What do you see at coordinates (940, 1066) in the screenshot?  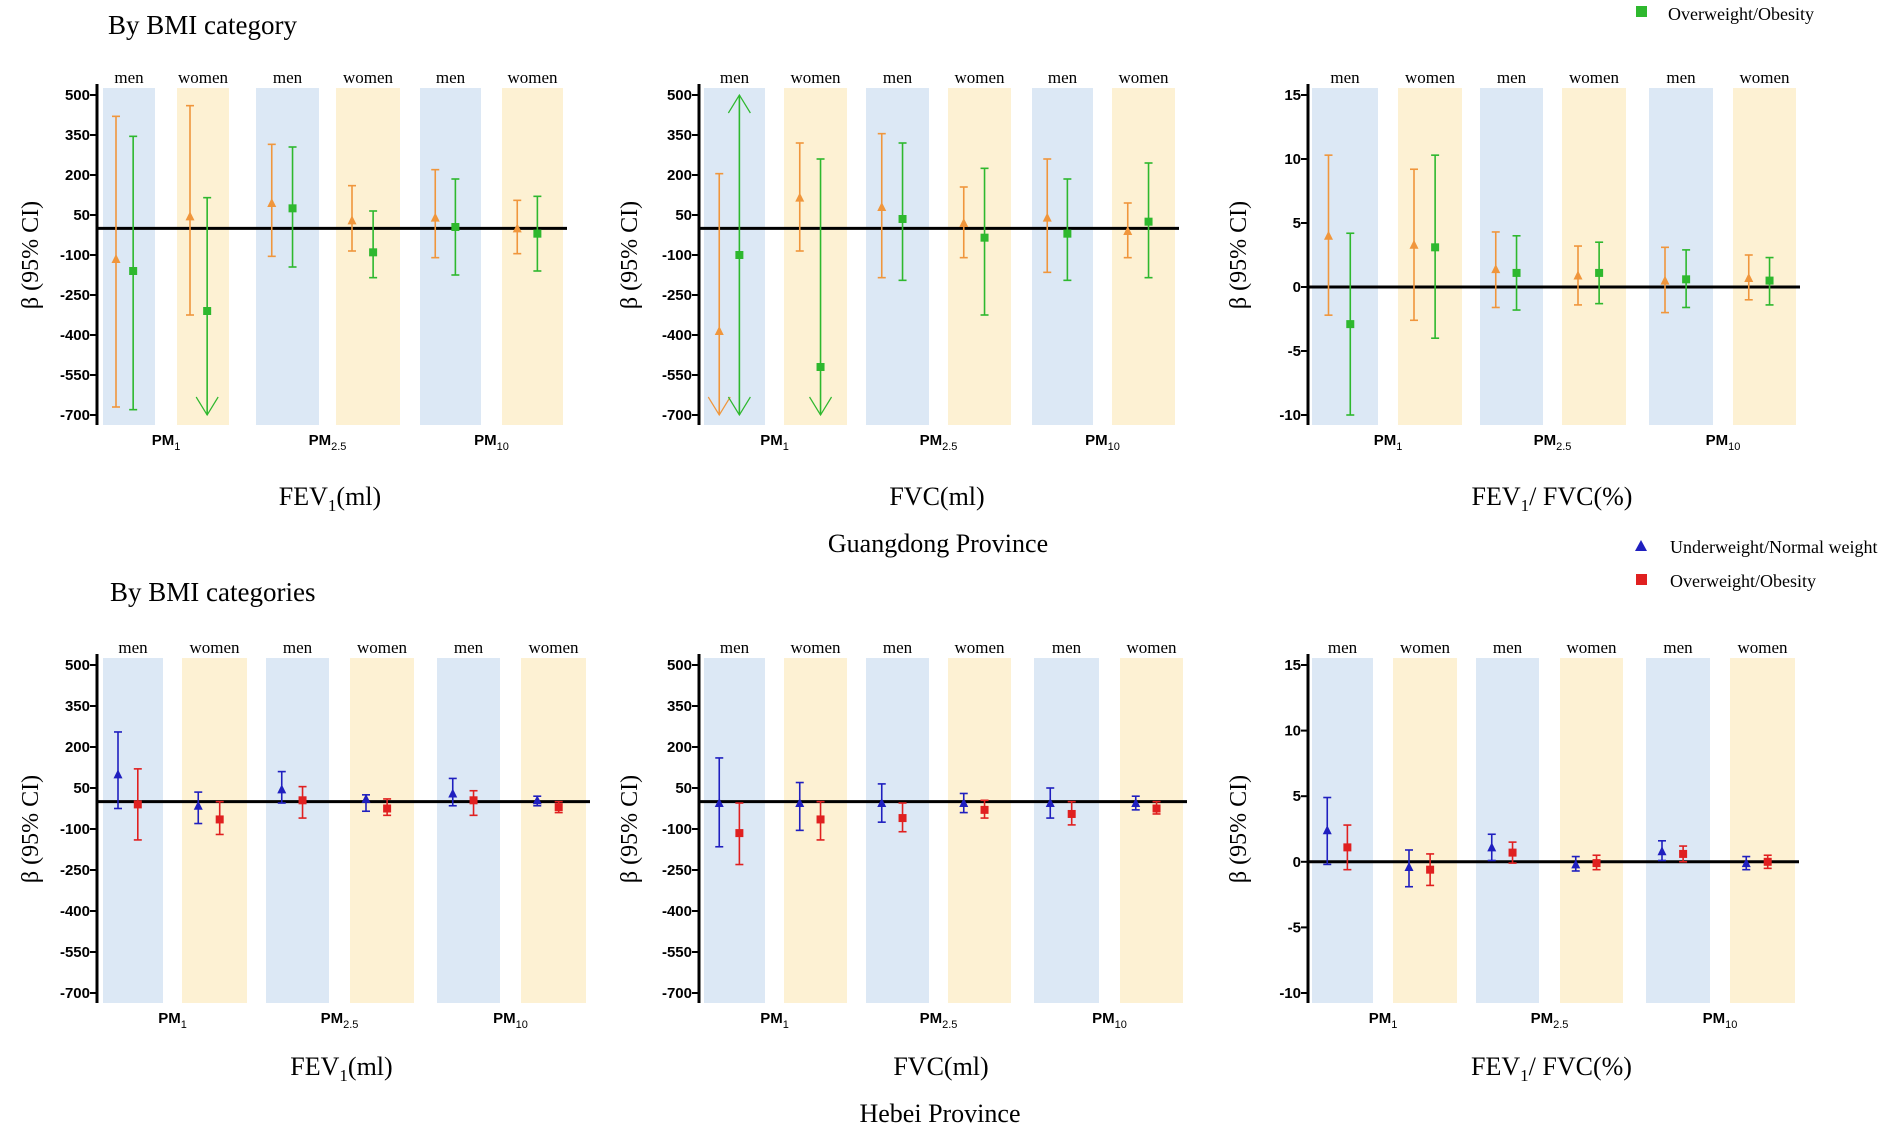 I see `x-axis-label: FVC(ml)` at bounding box center [940, 1066].